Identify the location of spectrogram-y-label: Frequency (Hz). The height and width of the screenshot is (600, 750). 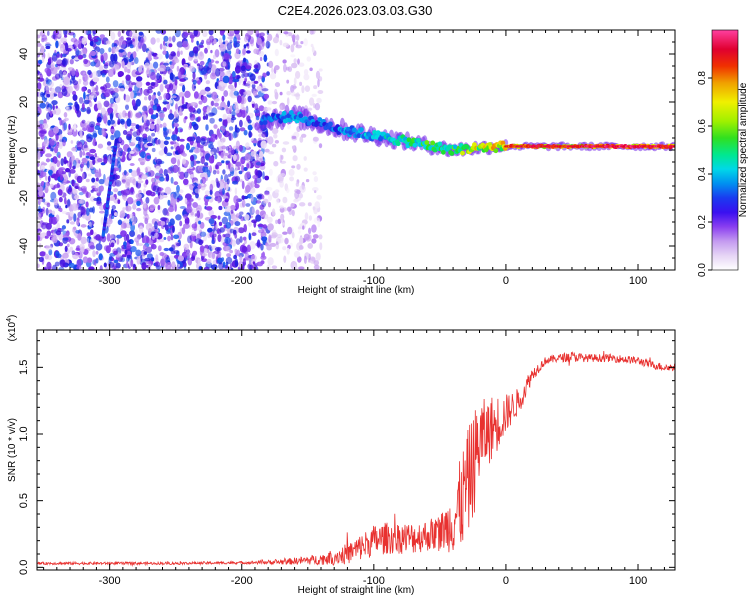
(12, 150).